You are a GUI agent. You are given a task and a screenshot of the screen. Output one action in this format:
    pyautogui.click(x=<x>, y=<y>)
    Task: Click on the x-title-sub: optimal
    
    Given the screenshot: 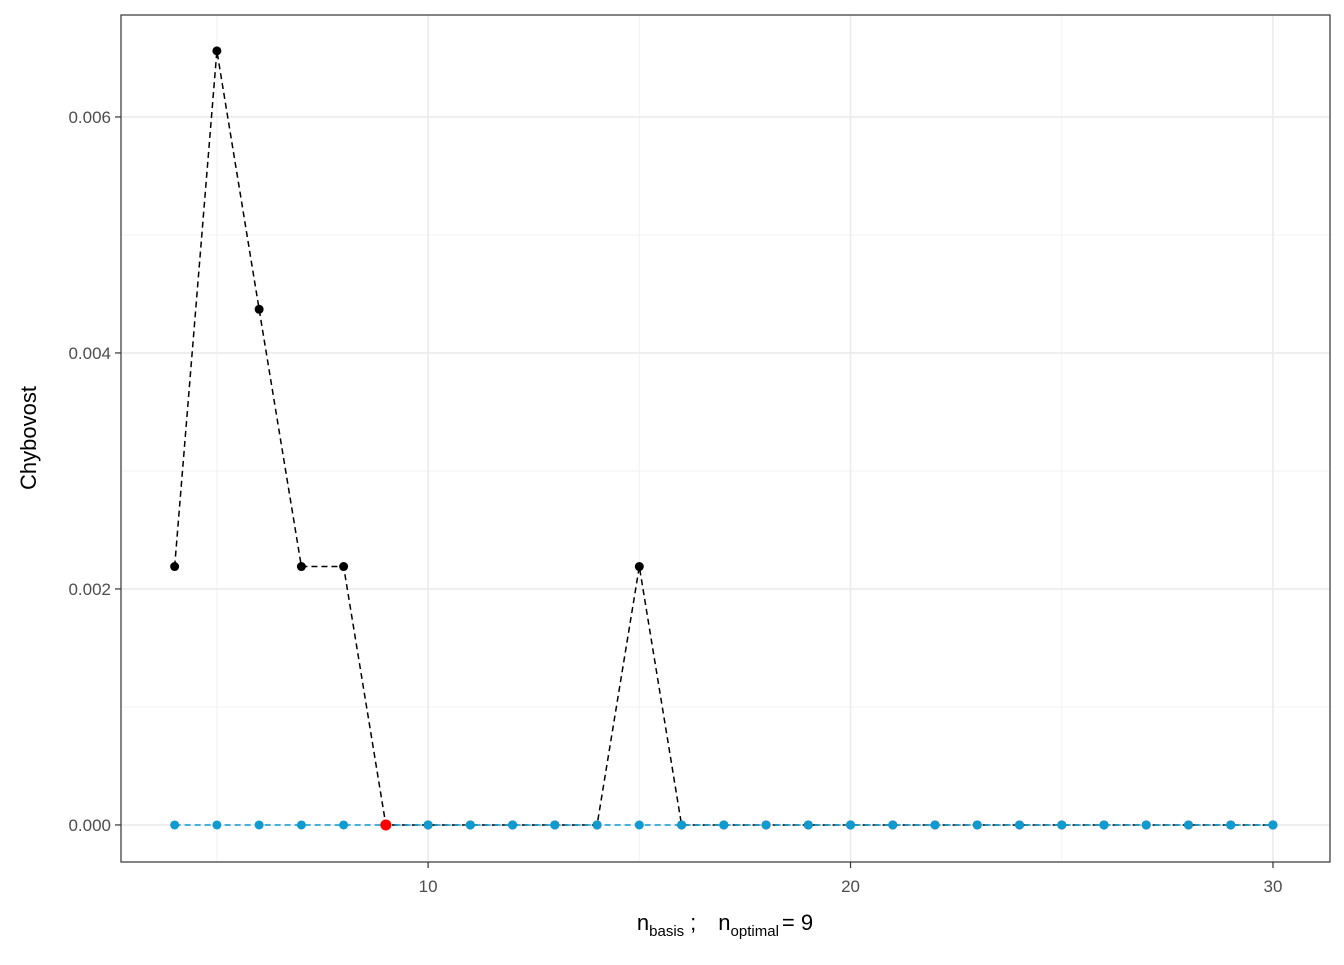 What is the action you would take?
    pyautogui.click(x=755, y=931)
    